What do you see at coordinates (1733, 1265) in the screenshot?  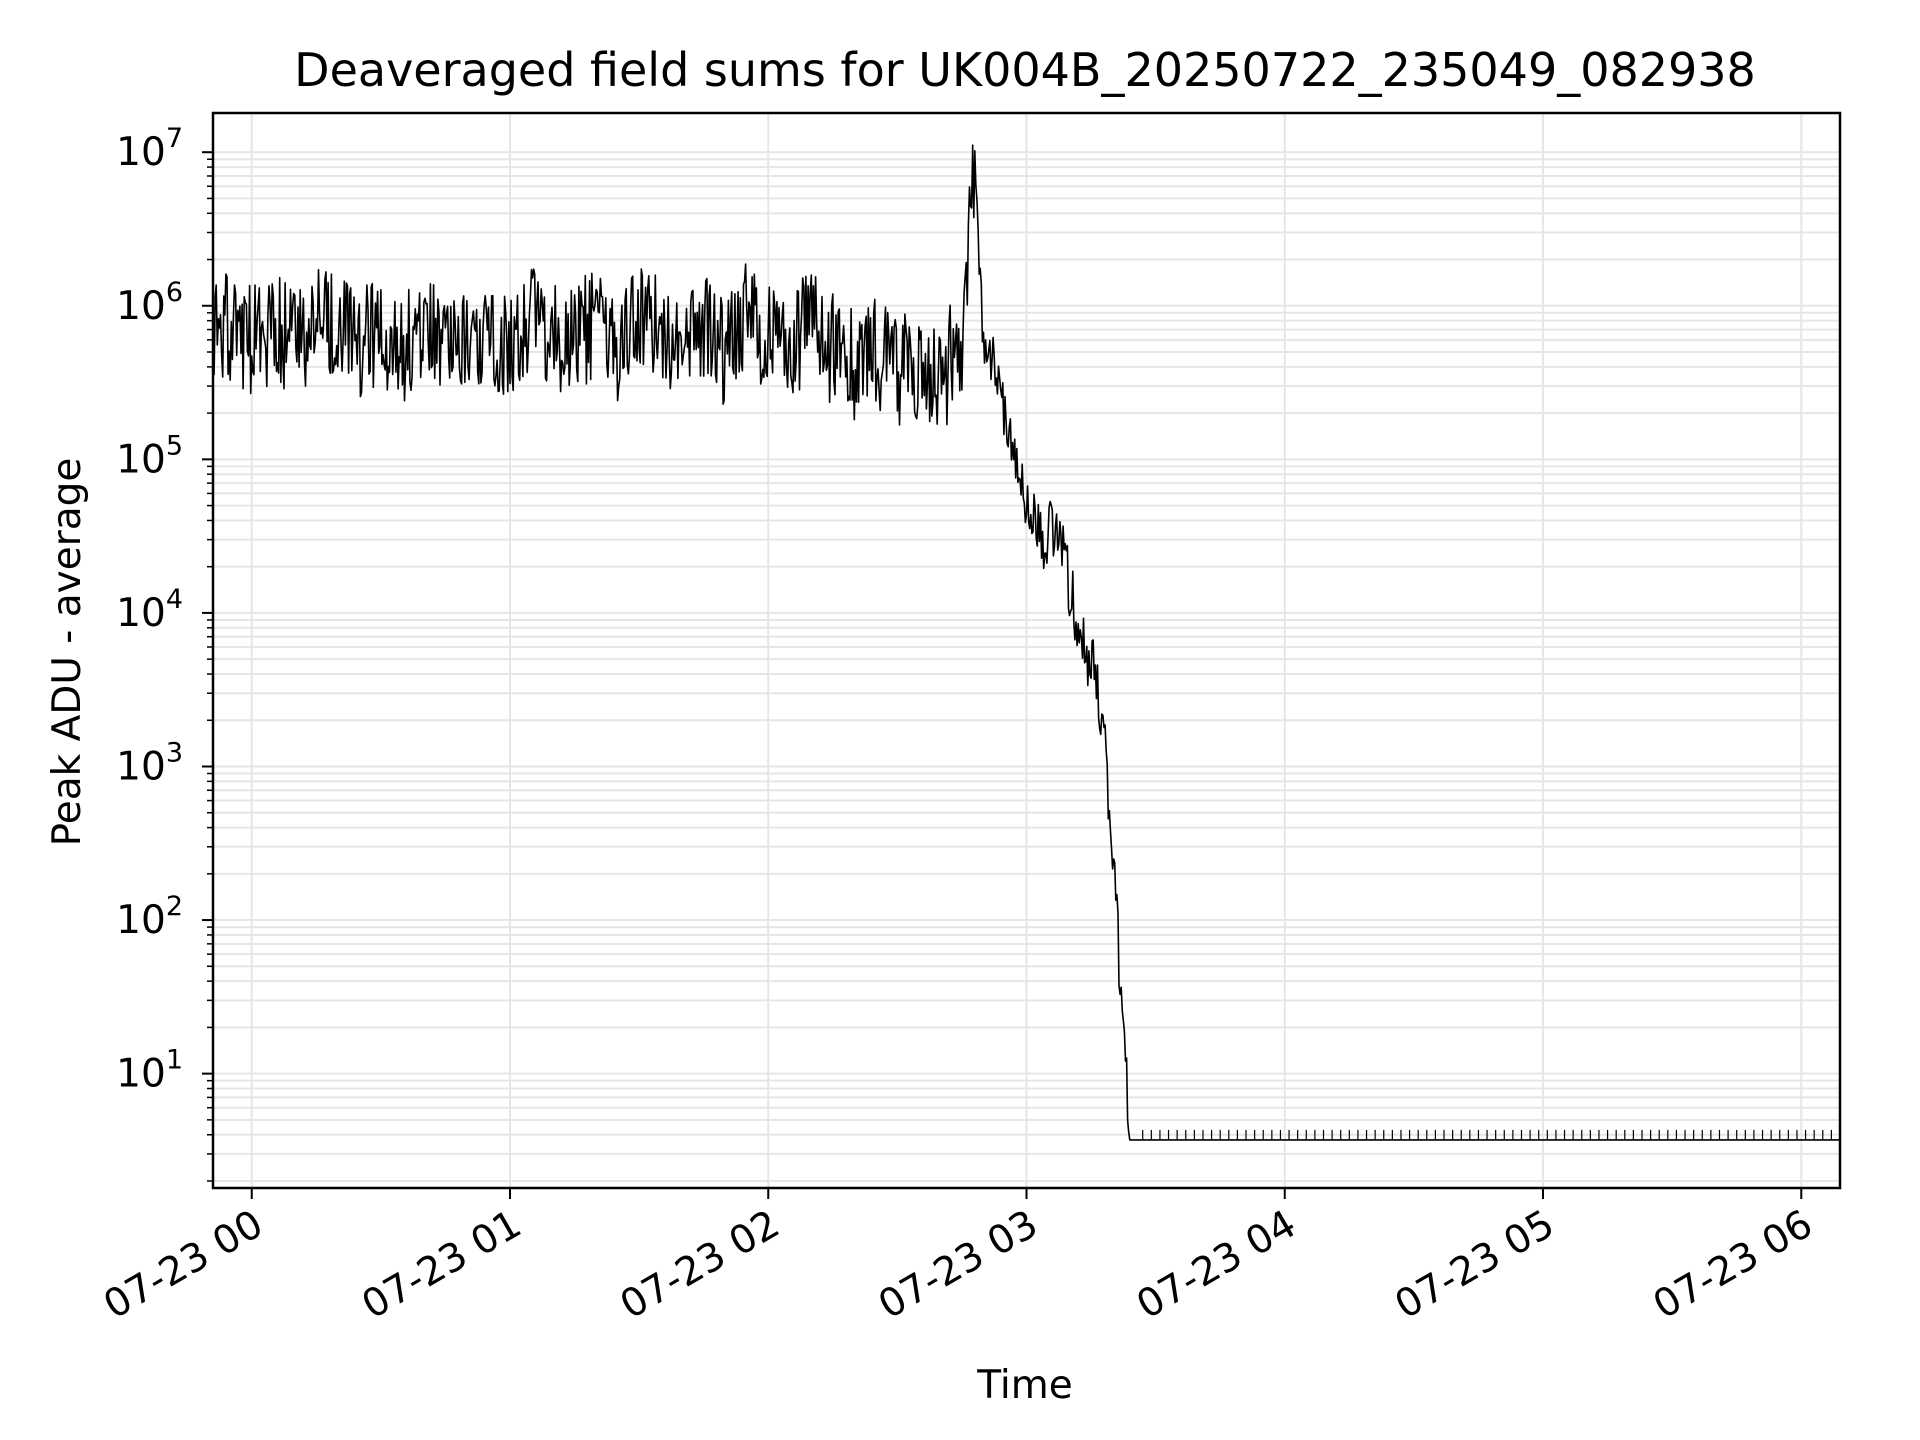 I see `x-tick-label: 07-23 06` at bounding box center [1733, 1265].